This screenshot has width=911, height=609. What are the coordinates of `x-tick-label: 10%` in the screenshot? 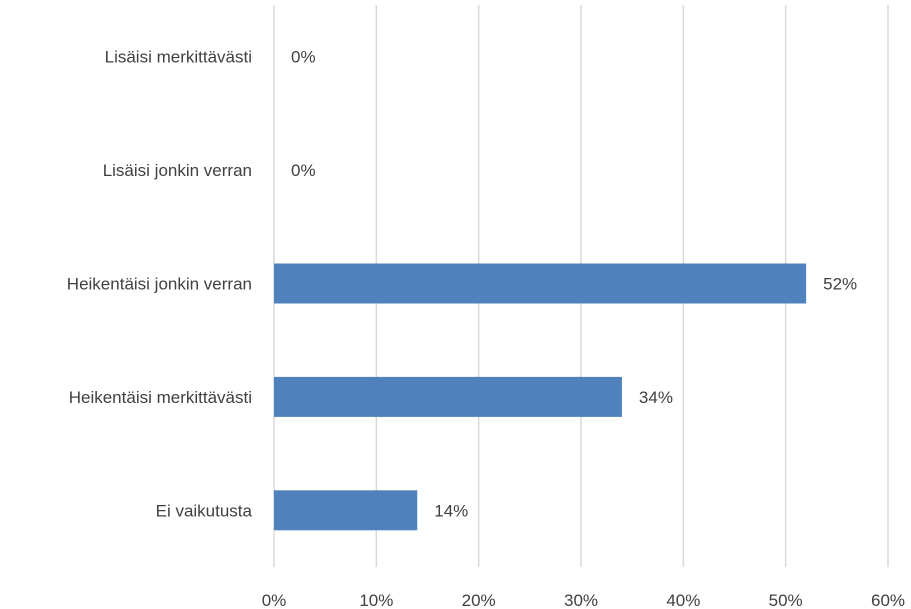 It's located at (376, 600).